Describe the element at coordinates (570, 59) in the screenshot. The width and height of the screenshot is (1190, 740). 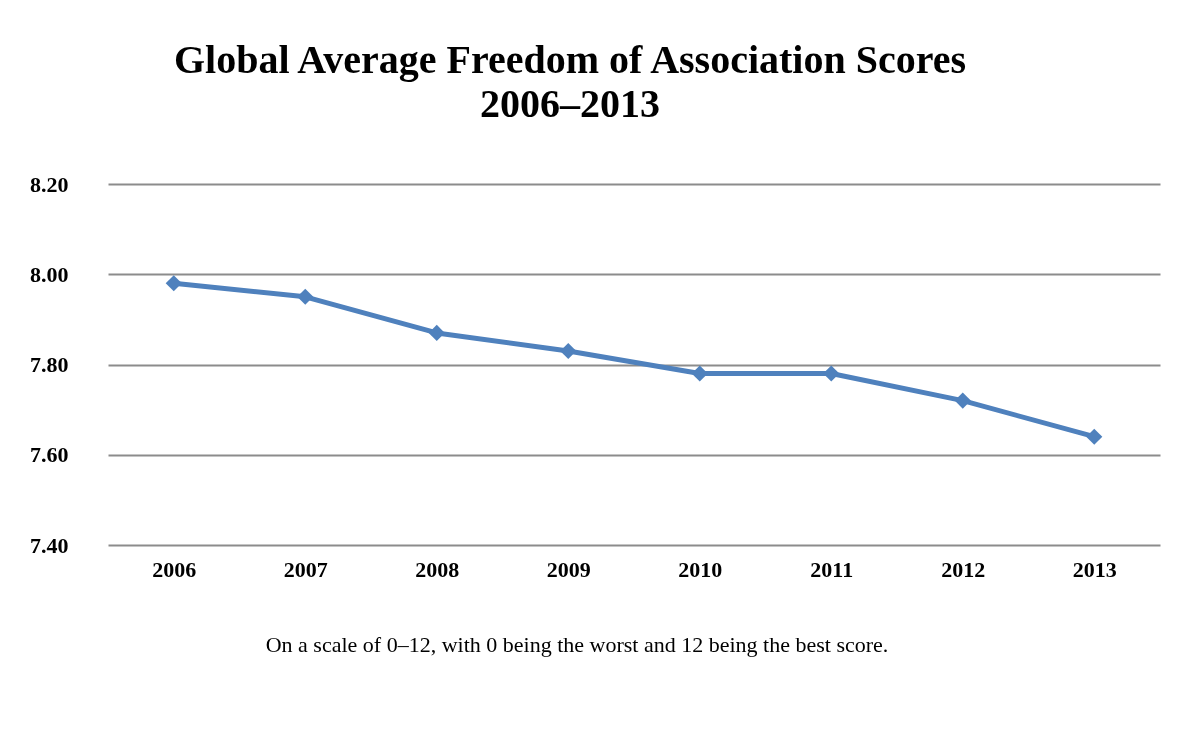
I see `chart-title: Global Average Freedom of Association Scores` at that location.